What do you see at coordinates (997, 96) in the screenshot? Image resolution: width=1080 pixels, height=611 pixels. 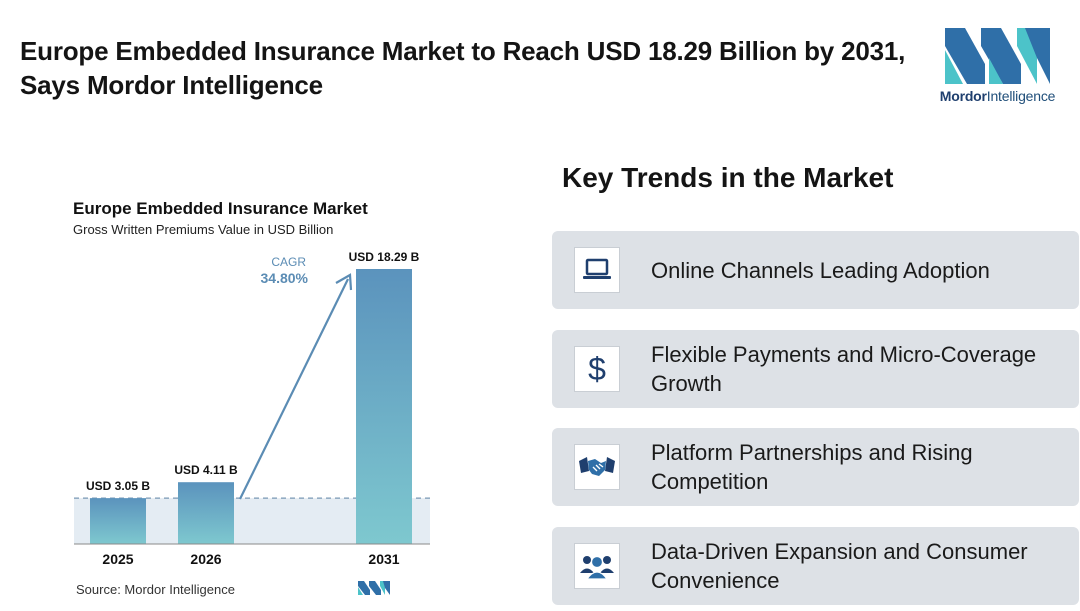 I see `mordor-logo-text: MordorIntelligence` at bounding box center [997, 96].